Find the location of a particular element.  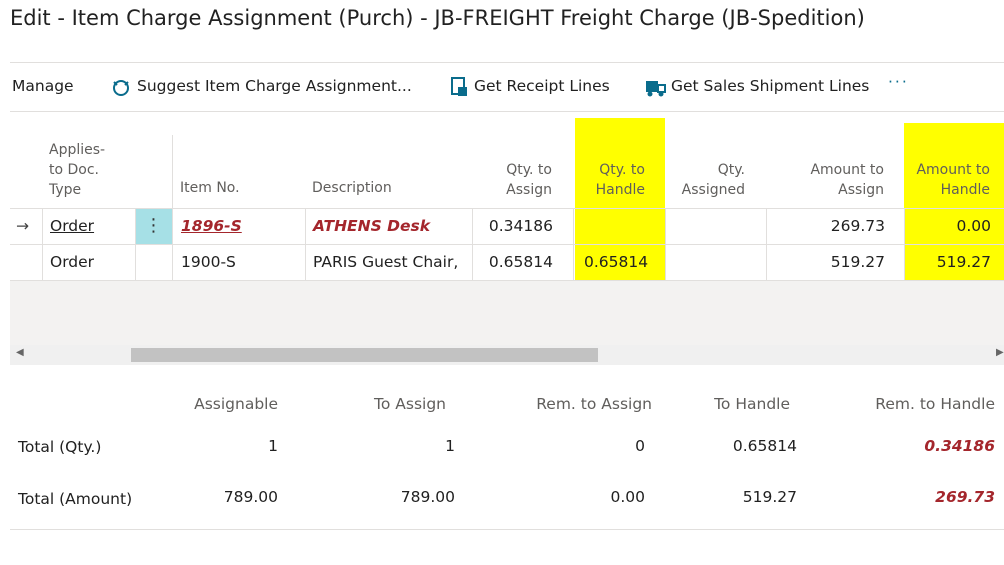

cell: PARIS Guest Chair, is located at coordinates (386, 262).